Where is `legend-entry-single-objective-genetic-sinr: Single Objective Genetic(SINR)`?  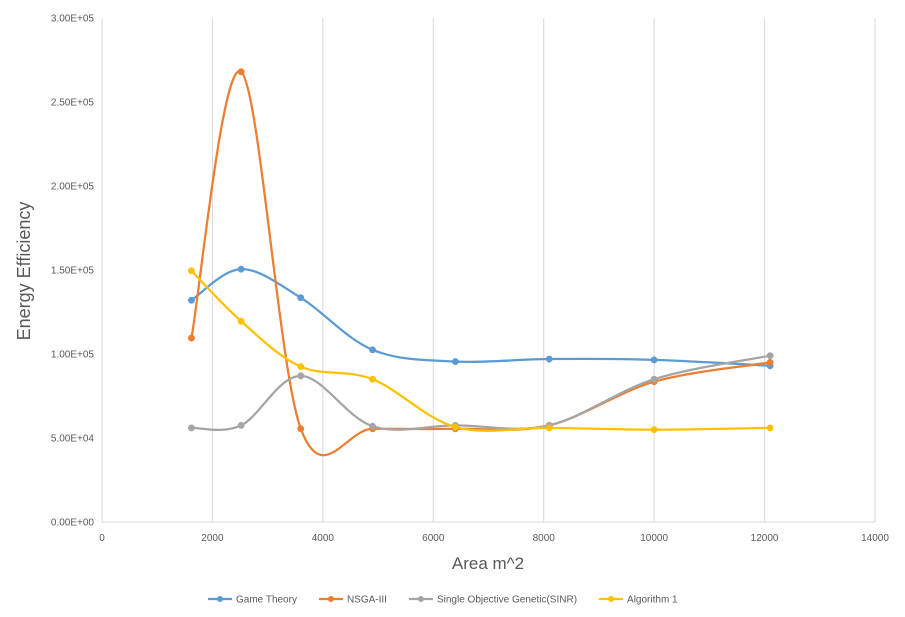 legend-entry-single-objective-genetic-sinr: Single Objective Genetic(SINR) is located at coordinates (492, 600).